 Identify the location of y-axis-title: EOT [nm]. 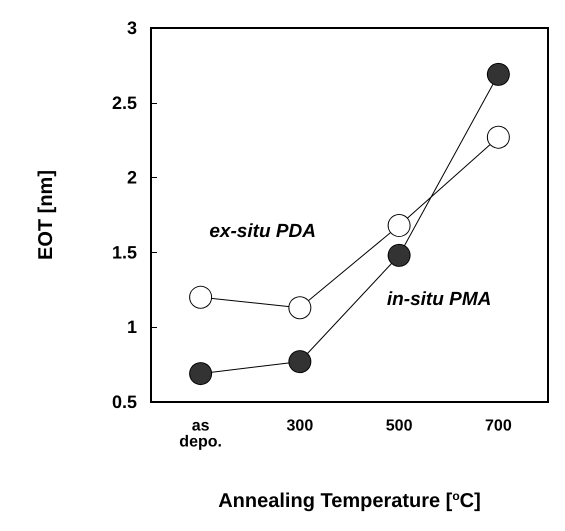
(46, 215).